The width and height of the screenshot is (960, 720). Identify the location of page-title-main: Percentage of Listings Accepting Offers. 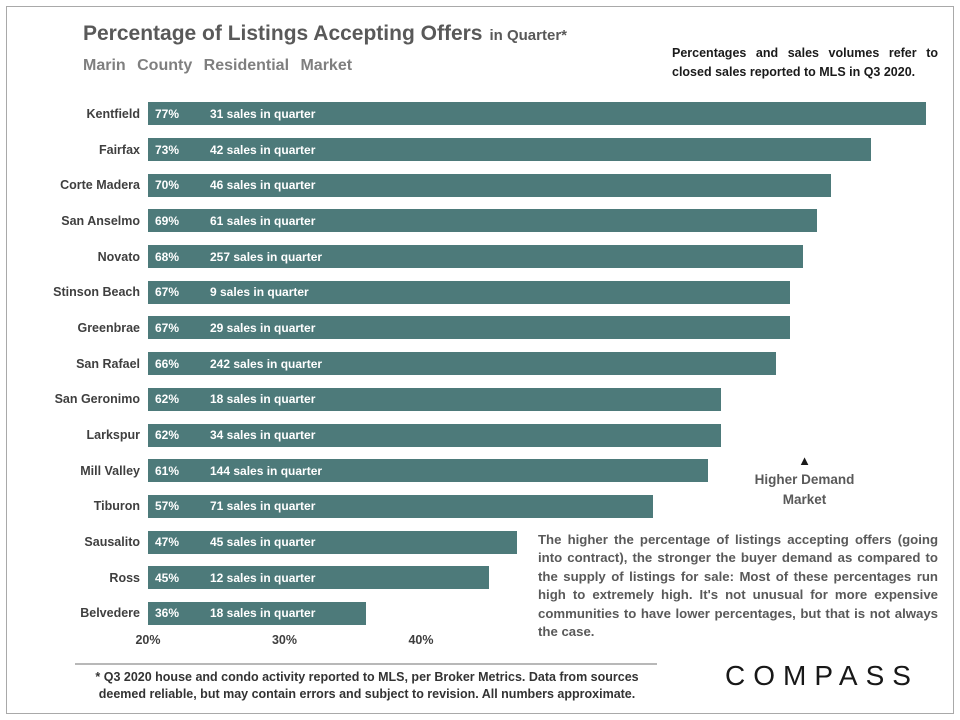
(283, 33).